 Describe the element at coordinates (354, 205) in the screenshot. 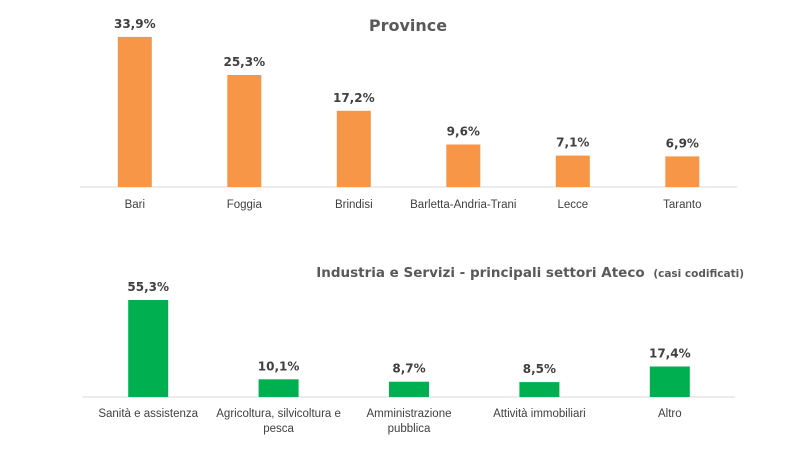

I see `province-category-label-2: Brindisi` at that location.